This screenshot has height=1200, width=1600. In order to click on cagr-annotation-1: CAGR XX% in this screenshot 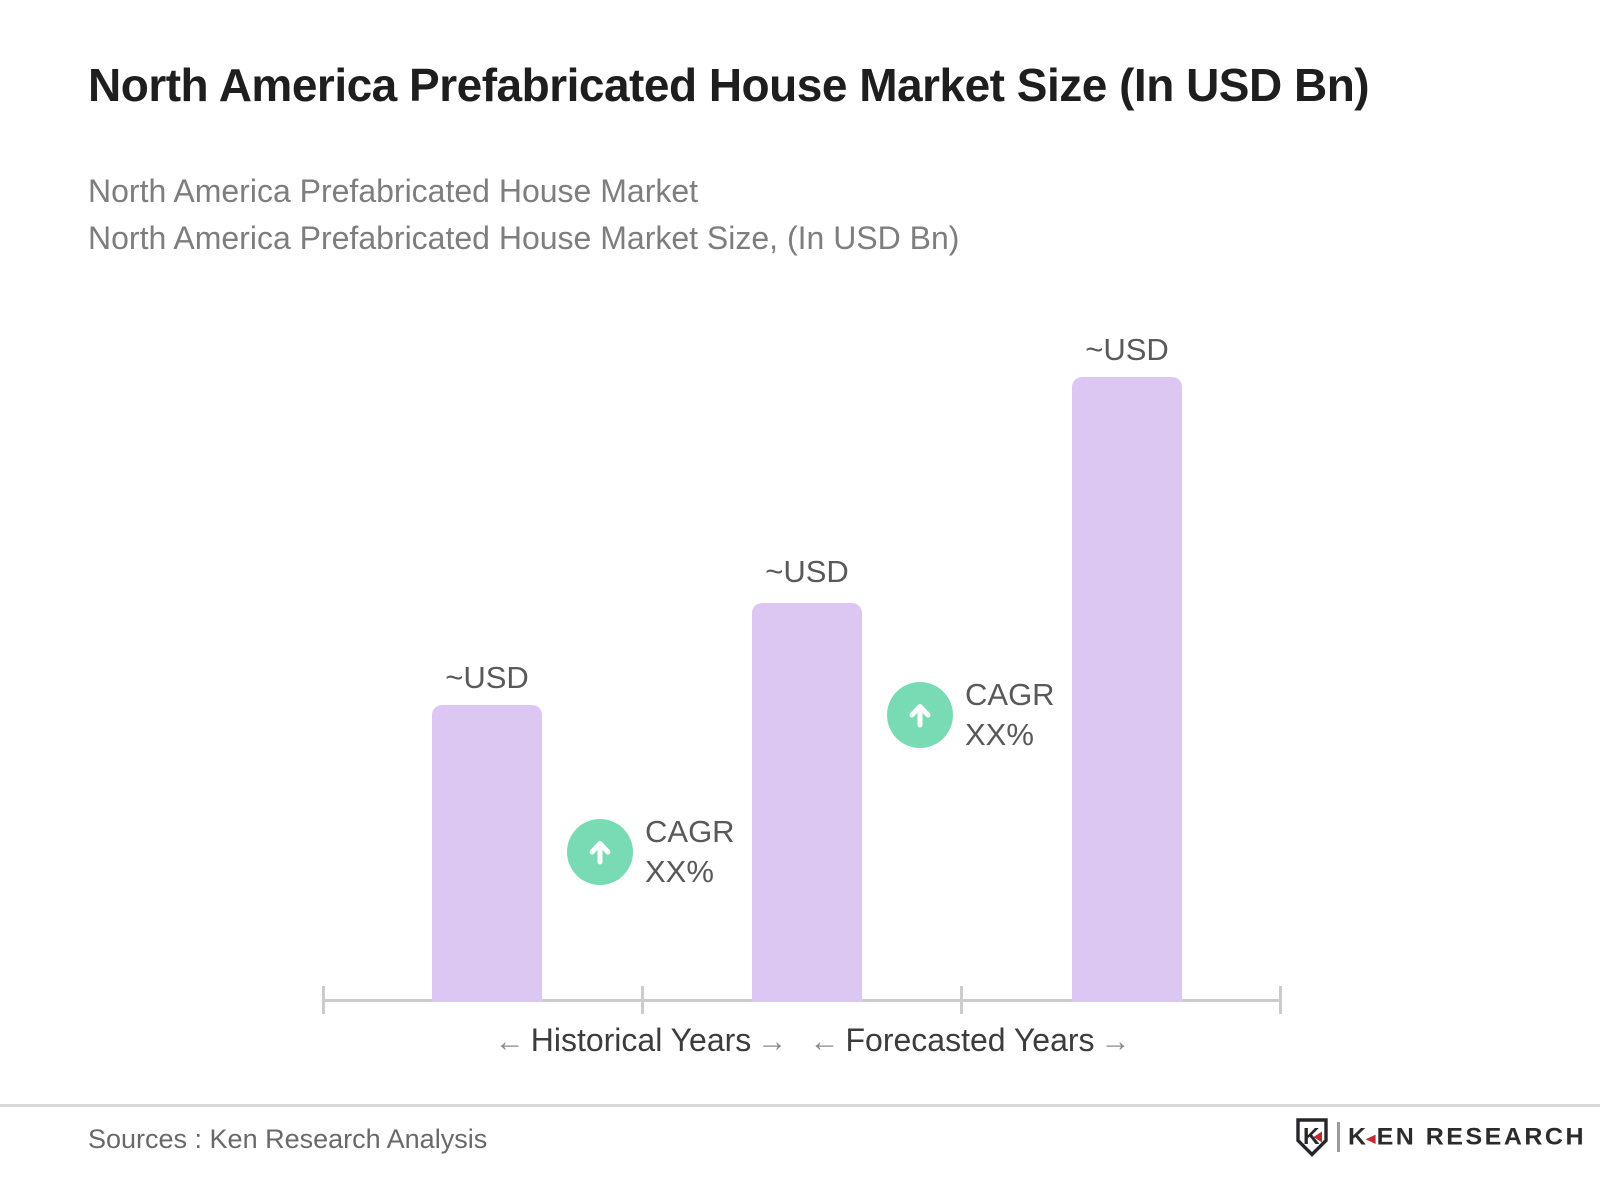, I will do `click(651, 852)`.